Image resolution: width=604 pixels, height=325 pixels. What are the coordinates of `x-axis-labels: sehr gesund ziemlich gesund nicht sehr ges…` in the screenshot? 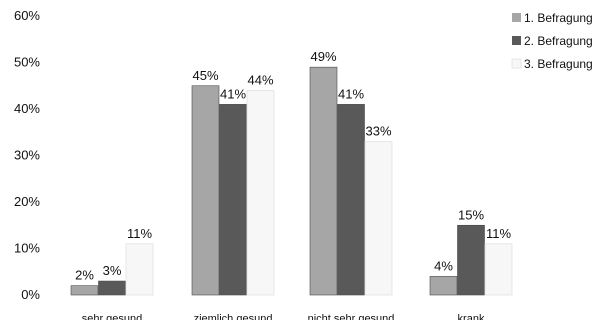 It's located at (283, 319).